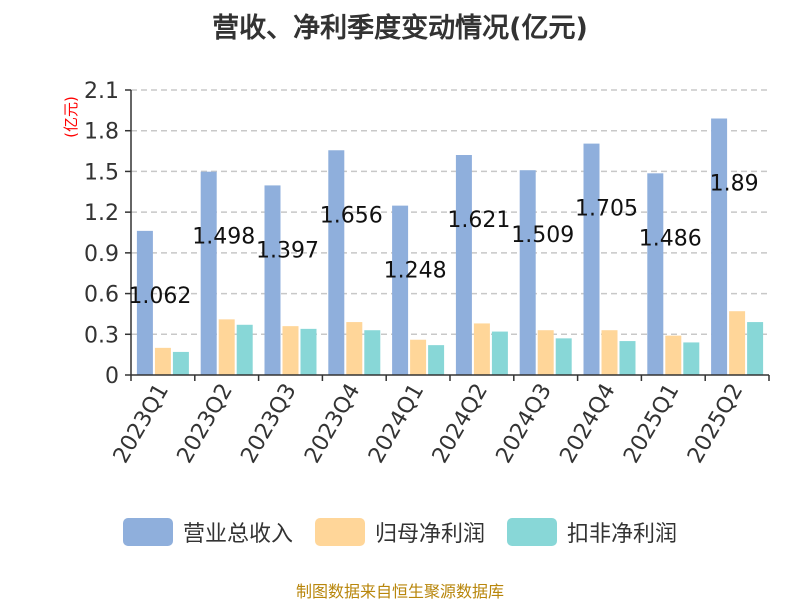 This screenshot has width=800, height=602. What do you see at coordinates (101, 335) in the screenshot?
I see `y-tick-label: 0.3` at bounding box center [101, 335].